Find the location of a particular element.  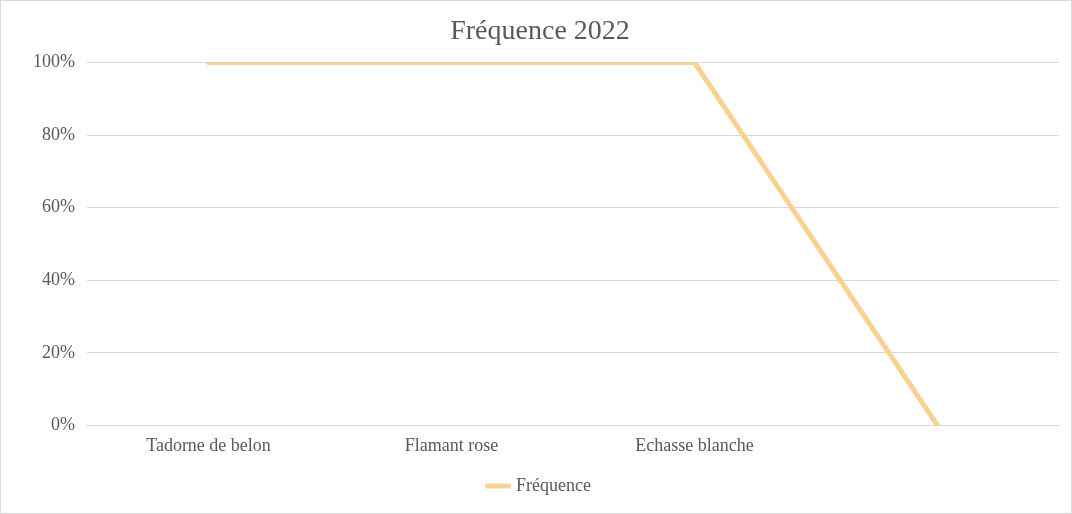

x-tick-label: Echasse blanche is located at coordinates (694, 444).